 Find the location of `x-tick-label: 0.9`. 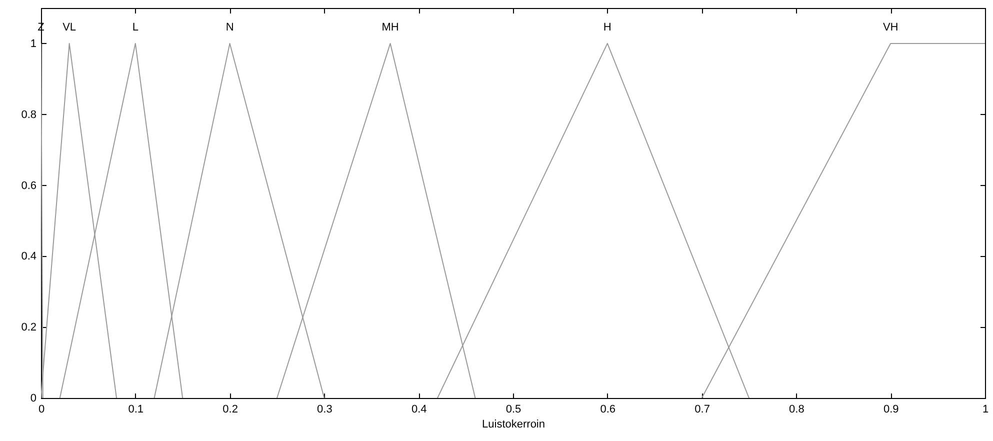

x-tick-label: 0.9 is located at coordinates (891, 410).